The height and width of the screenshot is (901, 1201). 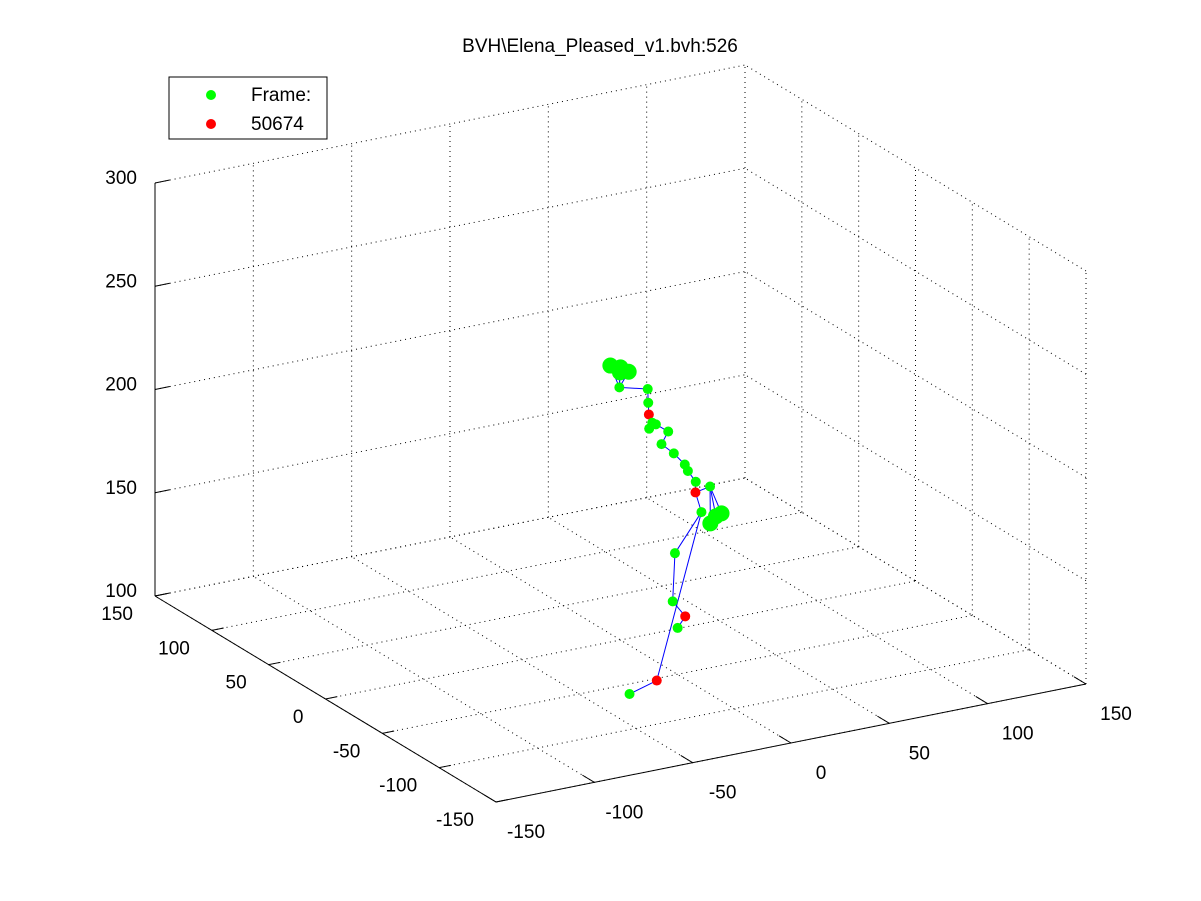 What do you see at coordinates (821, 773) in the screenshot?
I see `x-tick-label: 0` at bounding box center [821, 773].